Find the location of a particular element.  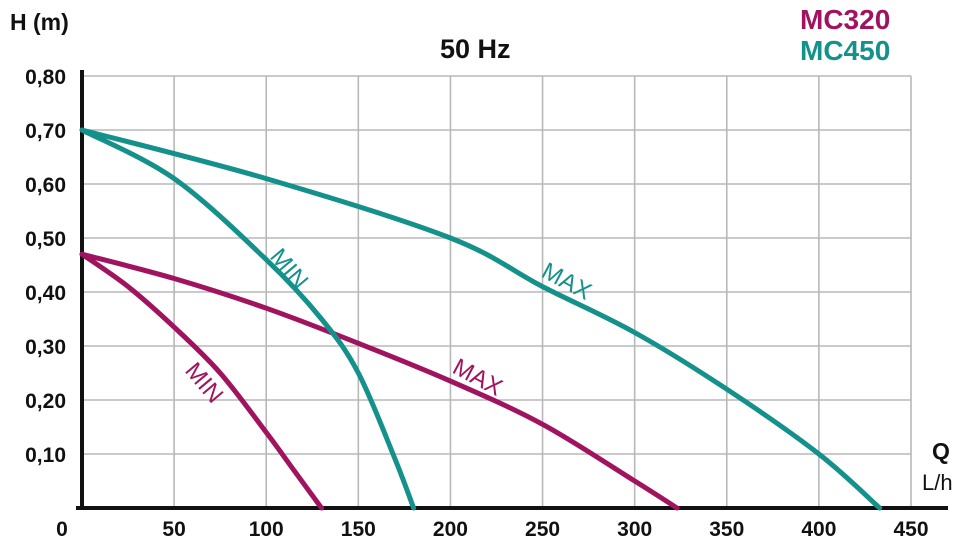

x-tick-label: 400 is located at coordinates (818, 529).